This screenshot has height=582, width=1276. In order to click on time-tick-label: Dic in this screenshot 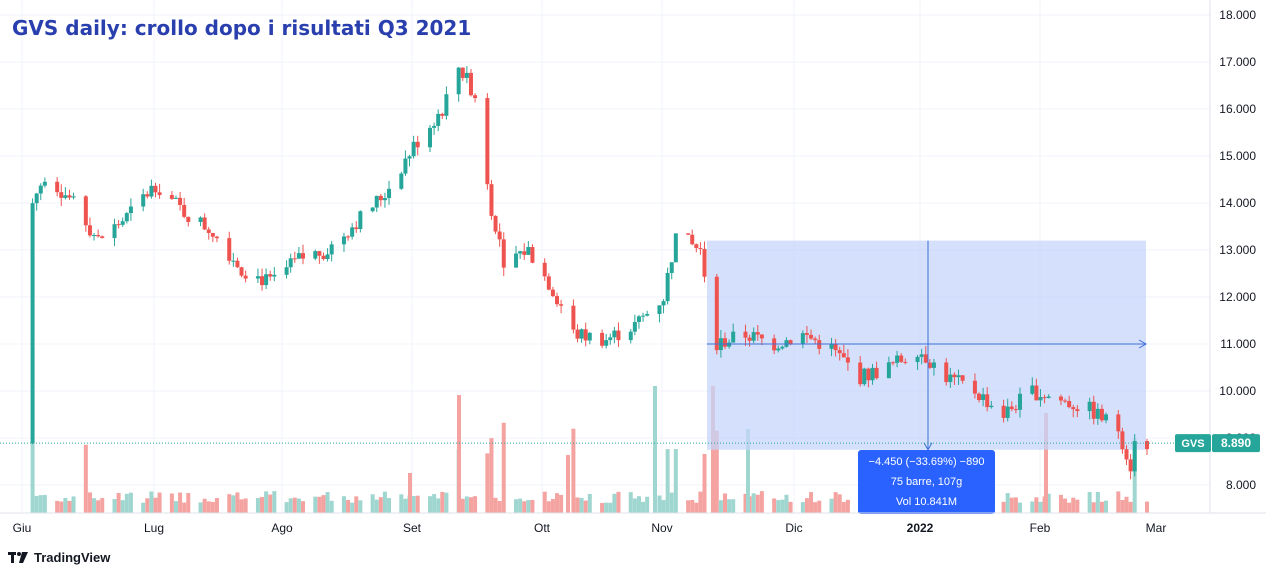, I will do `click(793, 528)`.